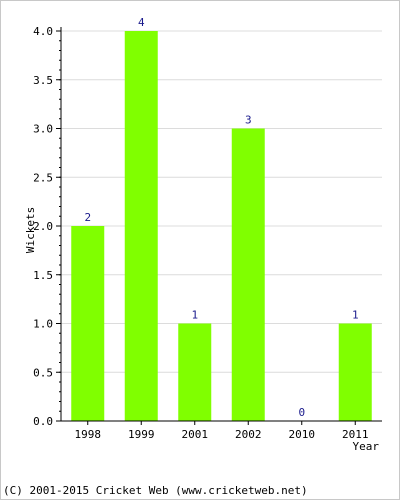 The image size is (400, 500). I want to click on x-tick-label-2001: 2001, so click(195, 434).